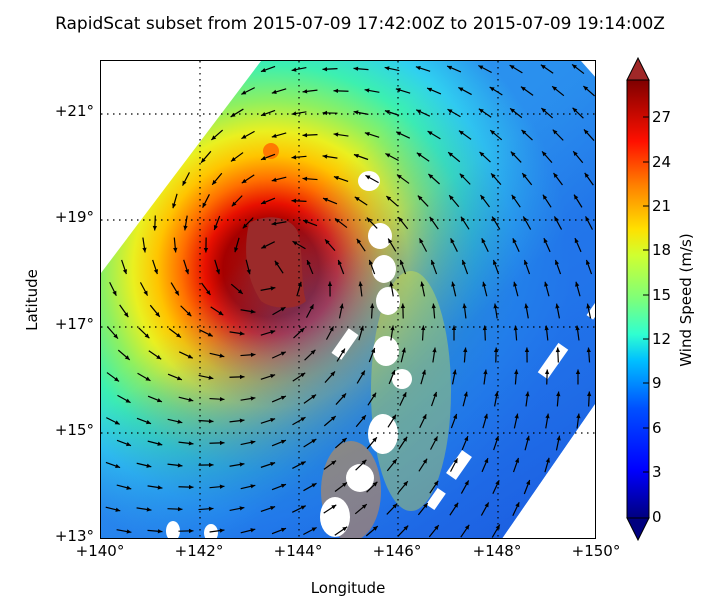  Describe the element at coordinates (657, 517) in the screenshot. I see `colorbar-tick: 0` at that location.